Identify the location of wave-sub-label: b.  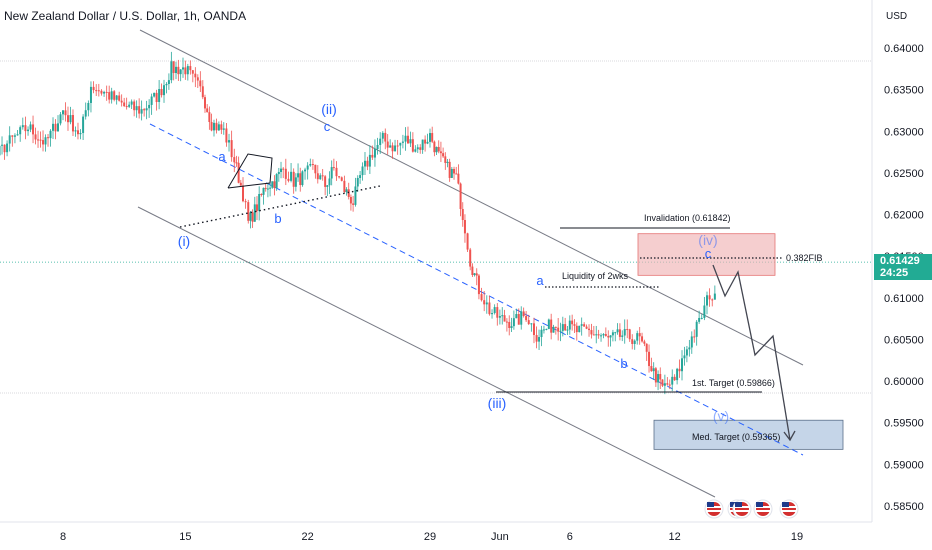
(277, 218).